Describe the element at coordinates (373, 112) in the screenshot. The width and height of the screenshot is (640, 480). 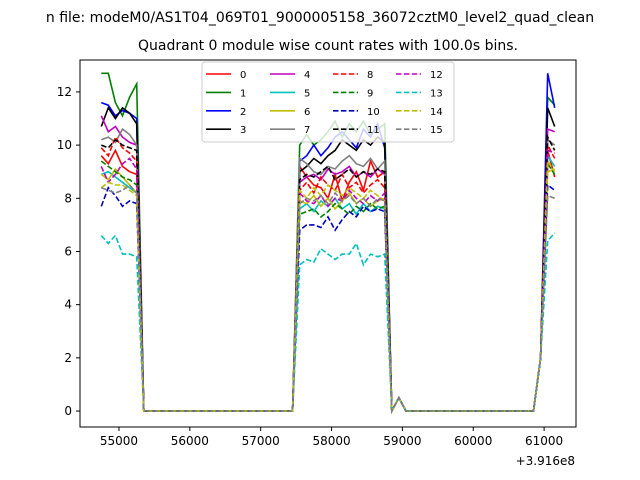
I see `legend-label: 10` at that location.